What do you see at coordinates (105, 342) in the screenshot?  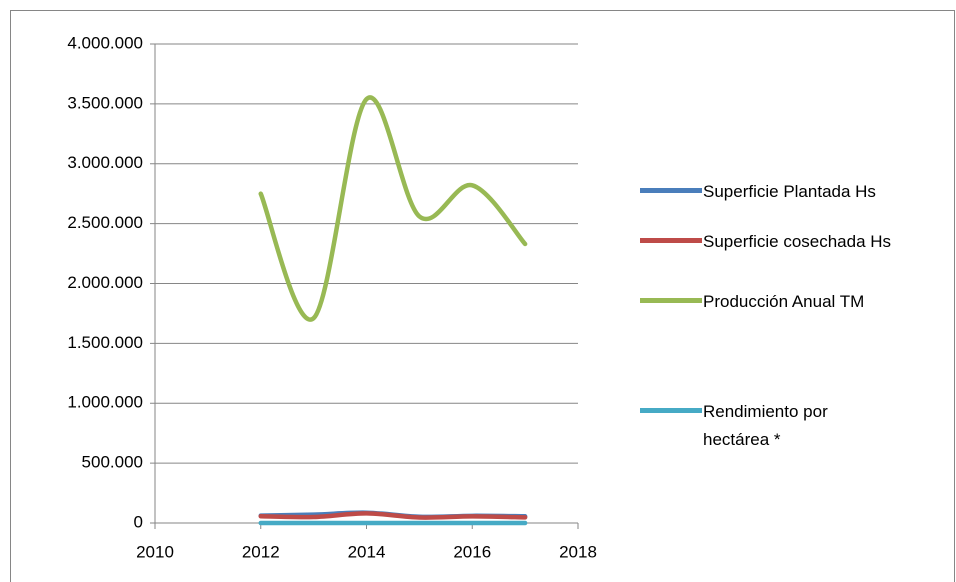 I see `y-tick-label: 1.500.000` at bounding box center [105, 342].